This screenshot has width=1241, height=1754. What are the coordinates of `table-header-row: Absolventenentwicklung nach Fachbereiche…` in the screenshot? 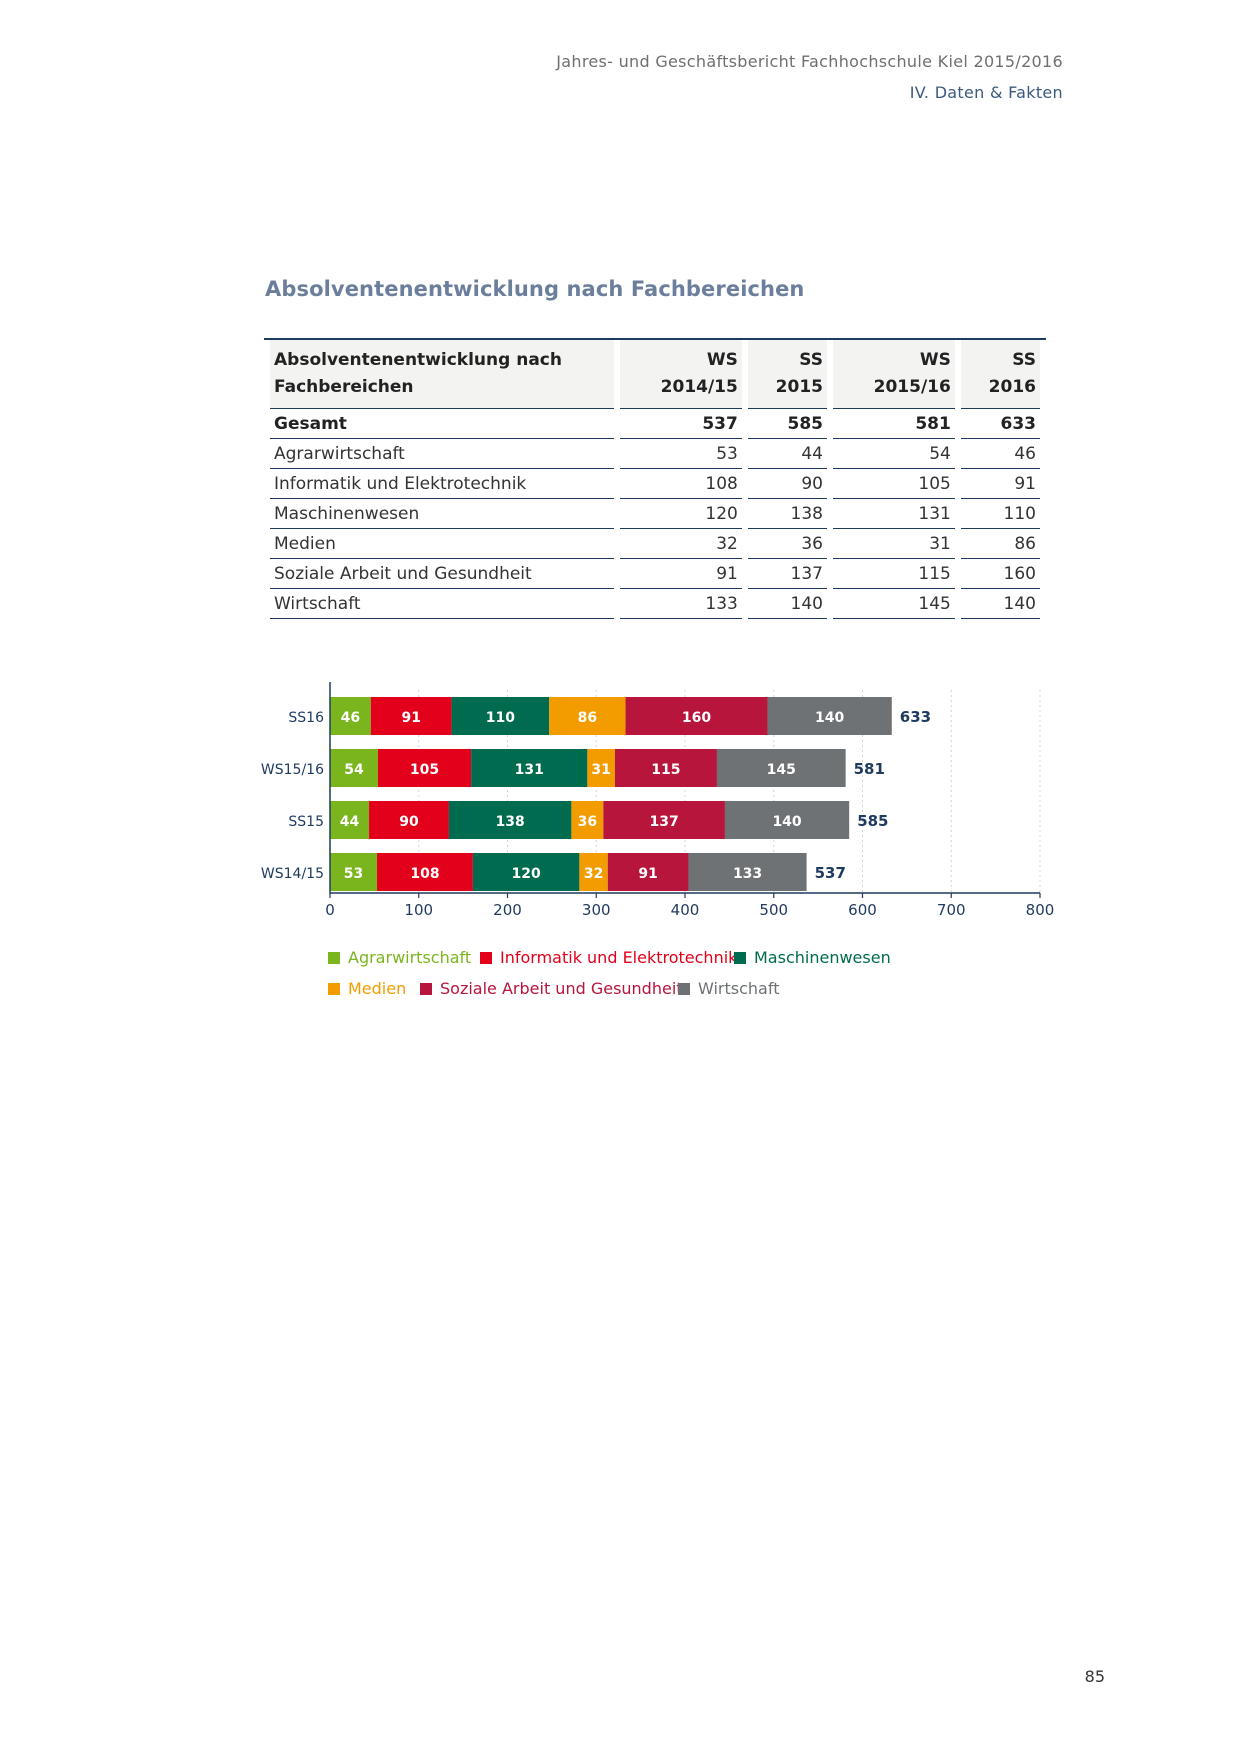 It's located at (655, 374).